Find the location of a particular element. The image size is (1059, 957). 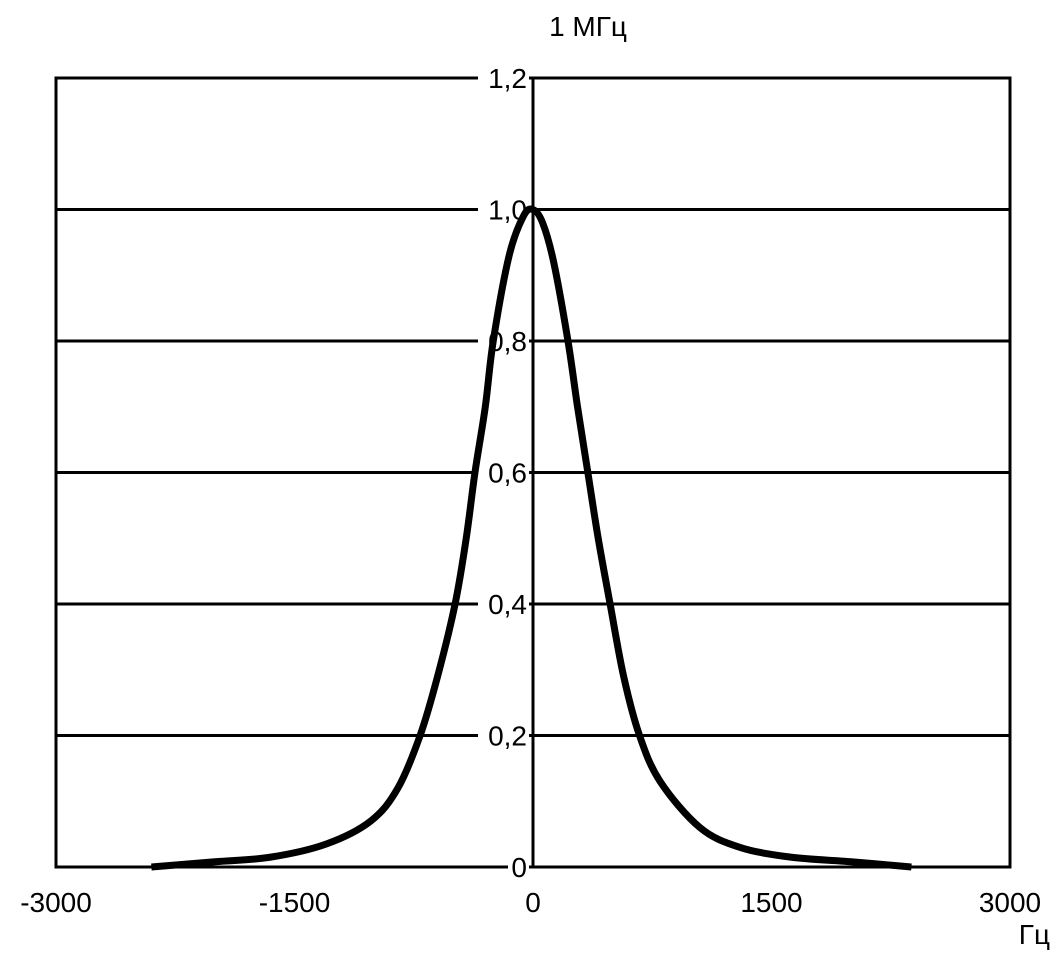

y-tick-label: 0,6 is located at coordinates (507, 473).